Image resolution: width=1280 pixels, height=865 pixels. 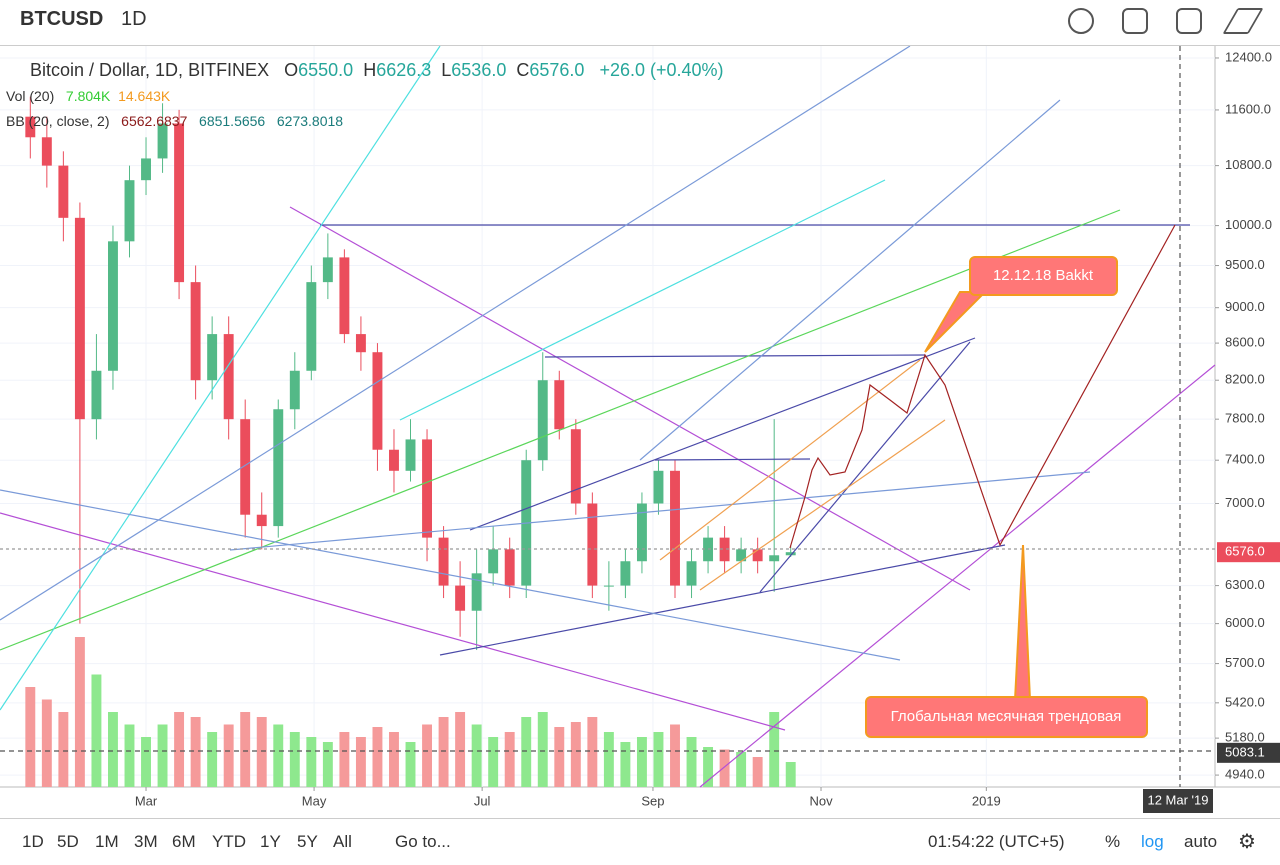 What do you see at coordinates (1113, 841) in the screenshot?
I see `percent-toggle: %` at bounding box center [1113, 841].